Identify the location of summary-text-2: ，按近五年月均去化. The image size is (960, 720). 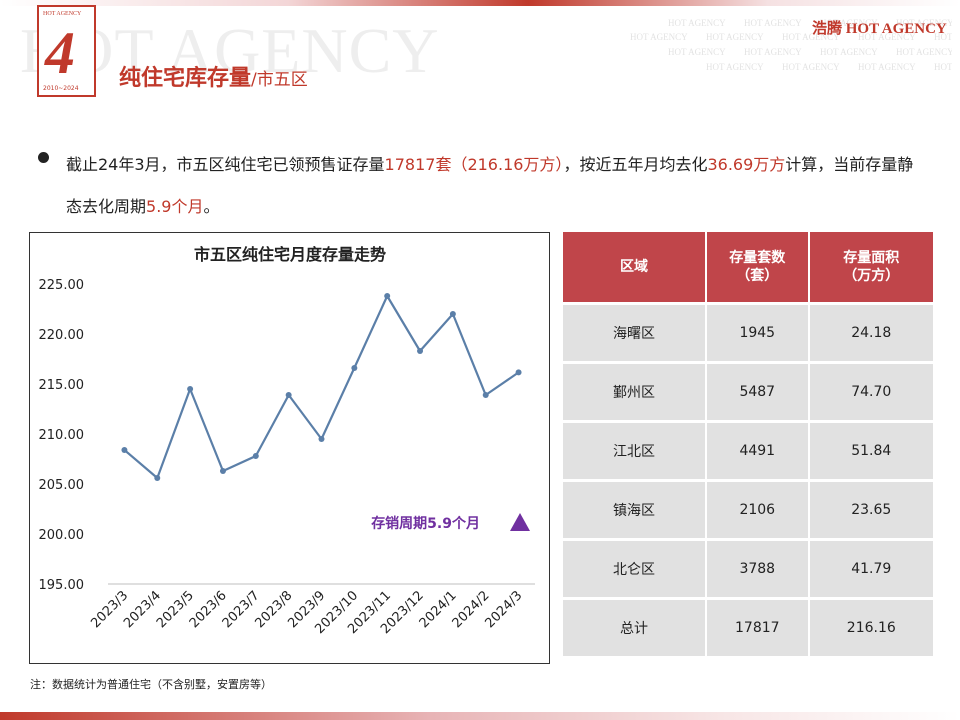
(635, 164).